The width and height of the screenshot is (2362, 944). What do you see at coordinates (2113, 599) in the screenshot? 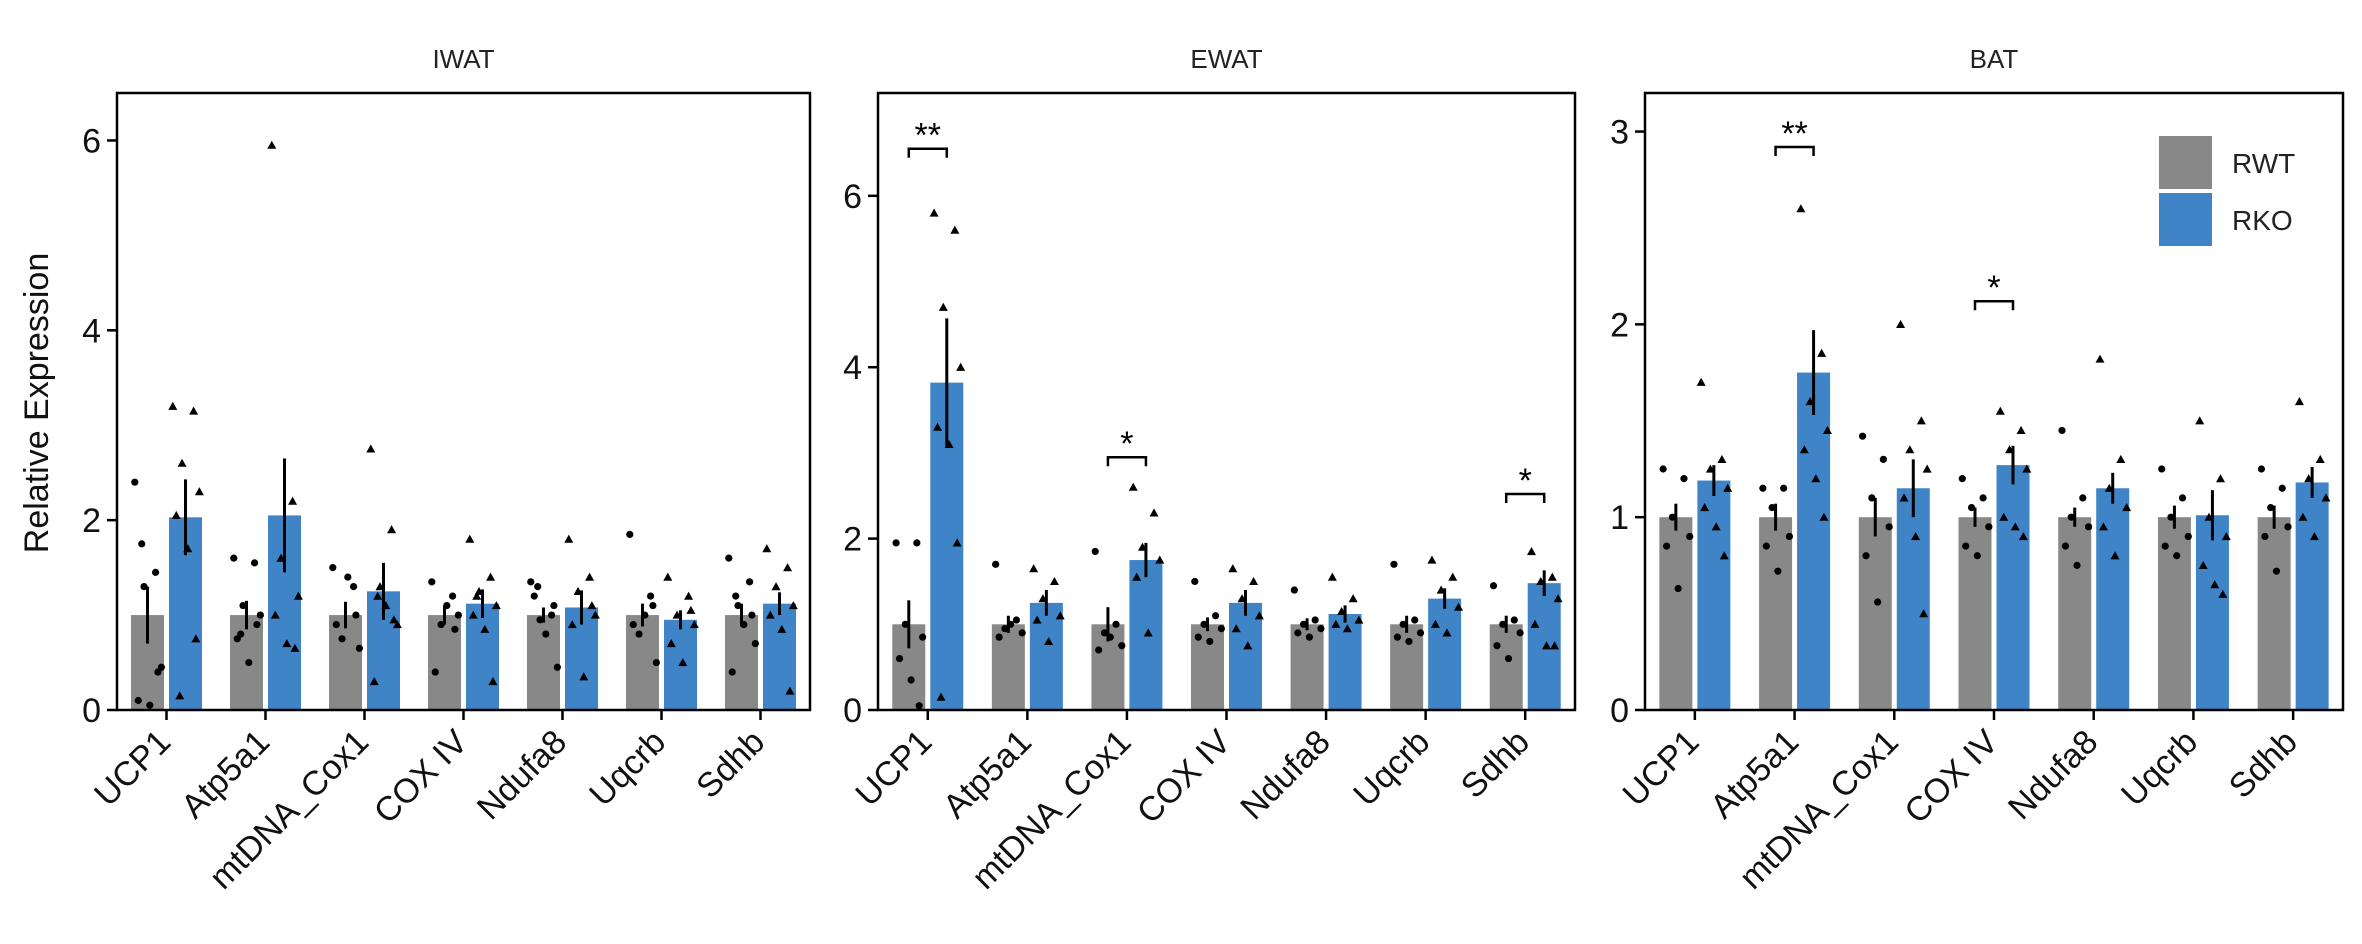
I see `bar-rko-ndufa8` at bounding box center [2113, 599].